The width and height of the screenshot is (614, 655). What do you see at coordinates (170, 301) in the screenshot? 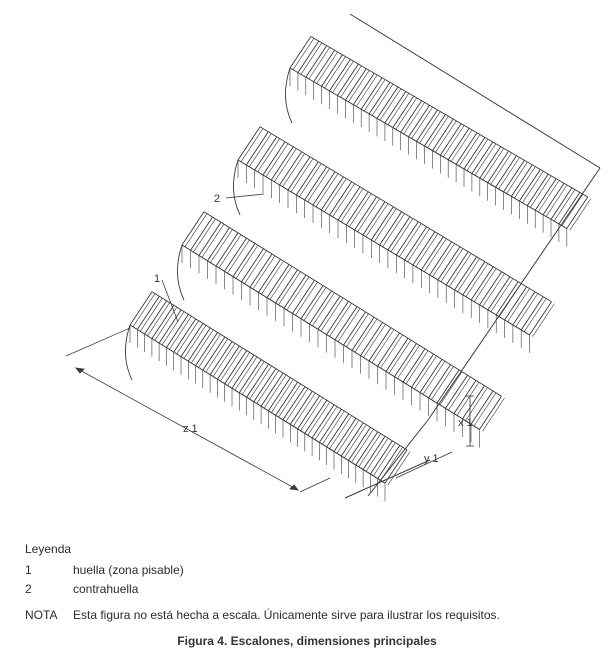
I see `callout-1-leader` at bounding box center [170, 301].